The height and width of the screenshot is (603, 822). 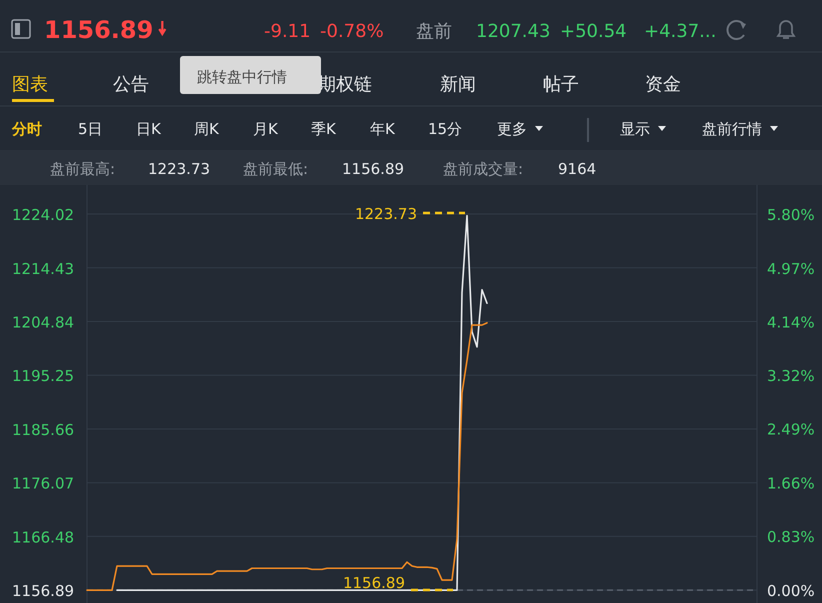 What do you see at coordinates (43, 429) in the screenshot?
I see `y-tick-label: 1185.66` at bounding box center [43, 429].